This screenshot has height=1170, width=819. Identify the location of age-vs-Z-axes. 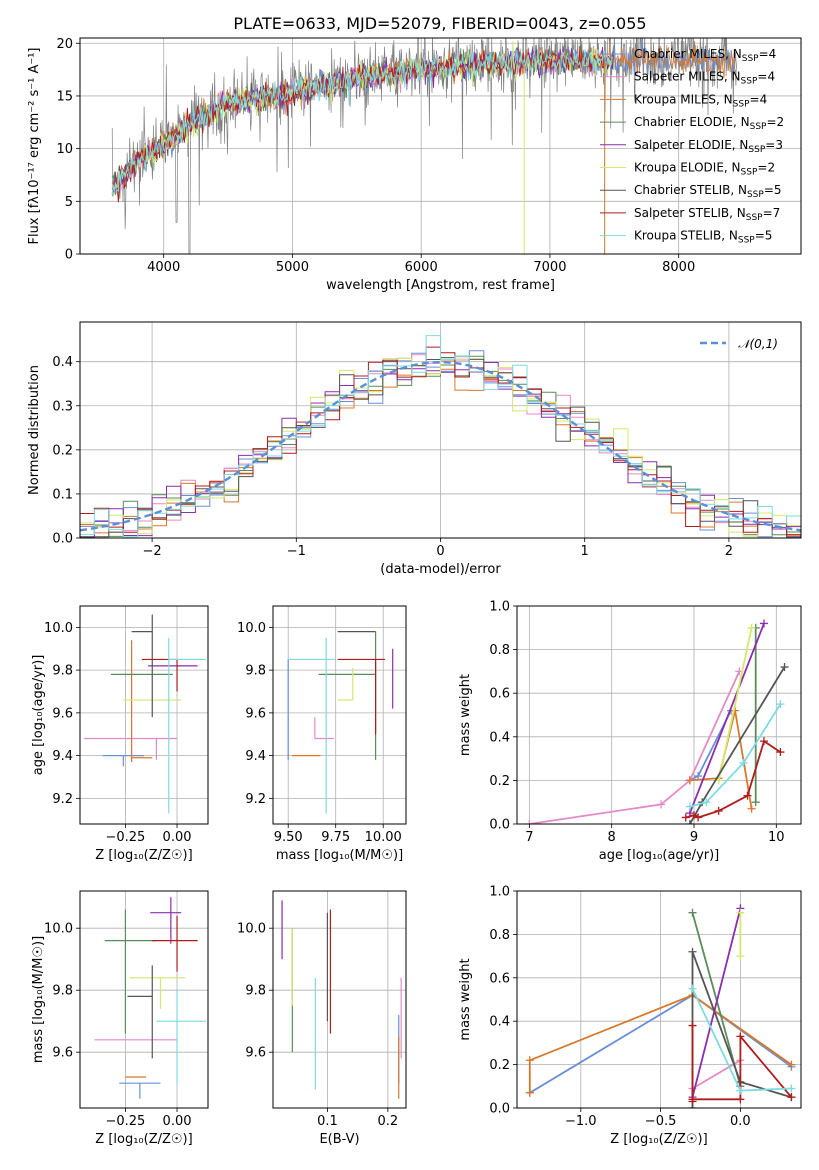
(142, 717).